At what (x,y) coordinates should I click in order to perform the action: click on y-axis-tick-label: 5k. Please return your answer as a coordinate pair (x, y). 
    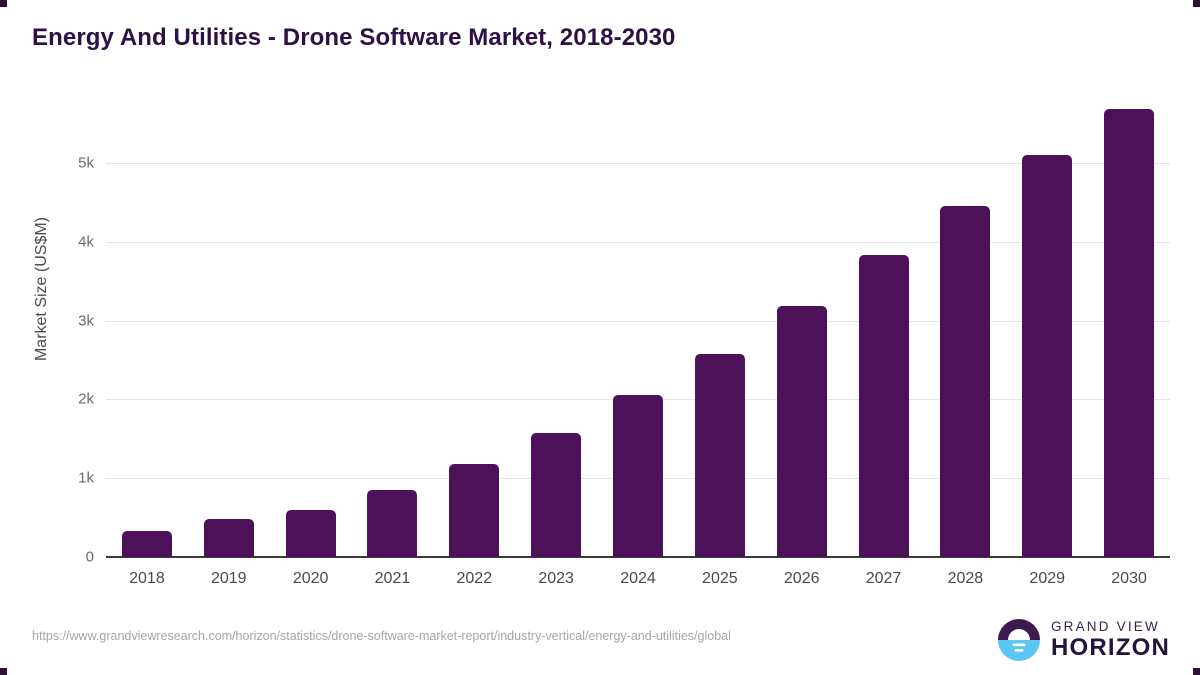
    Looking at the image, I should click on (86, 163).